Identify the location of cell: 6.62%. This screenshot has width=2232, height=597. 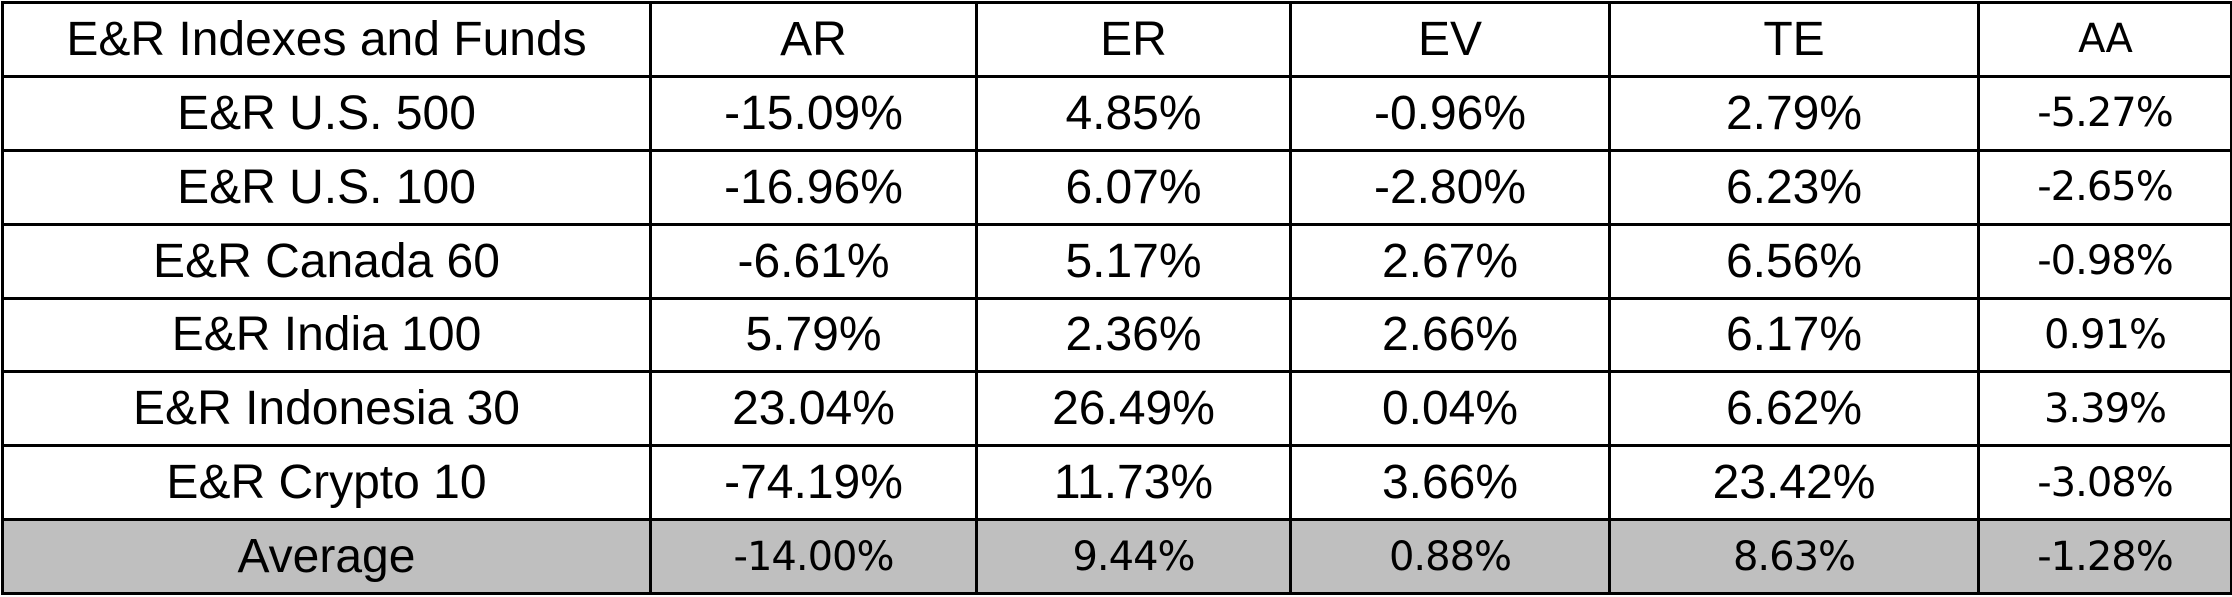
(1794, 409).